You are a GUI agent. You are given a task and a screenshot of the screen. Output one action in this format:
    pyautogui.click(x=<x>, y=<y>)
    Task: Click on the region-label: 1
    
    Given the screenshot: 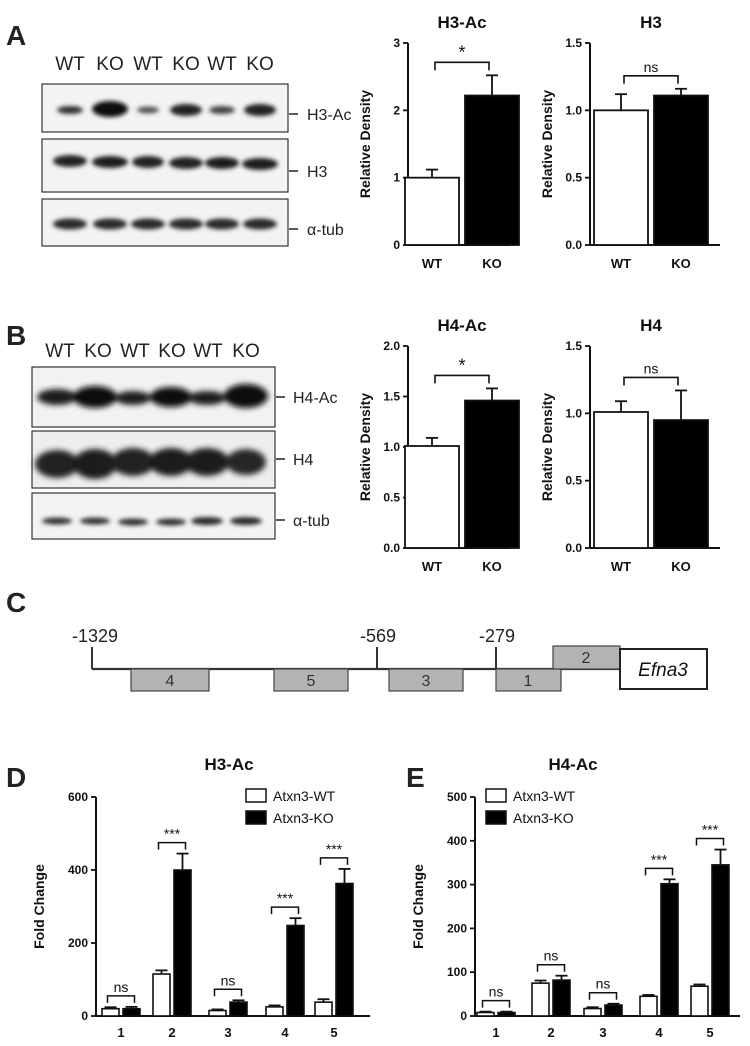 What is the action you would take?
    pyautogui.click(x=528, y=681)
    